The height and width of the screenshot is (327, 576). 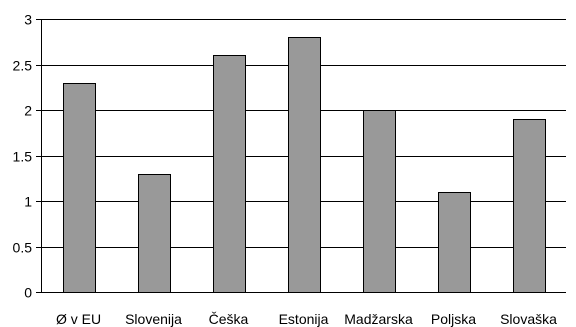 I want to click on y-tick-label: 2, so click(x=28, y=111).